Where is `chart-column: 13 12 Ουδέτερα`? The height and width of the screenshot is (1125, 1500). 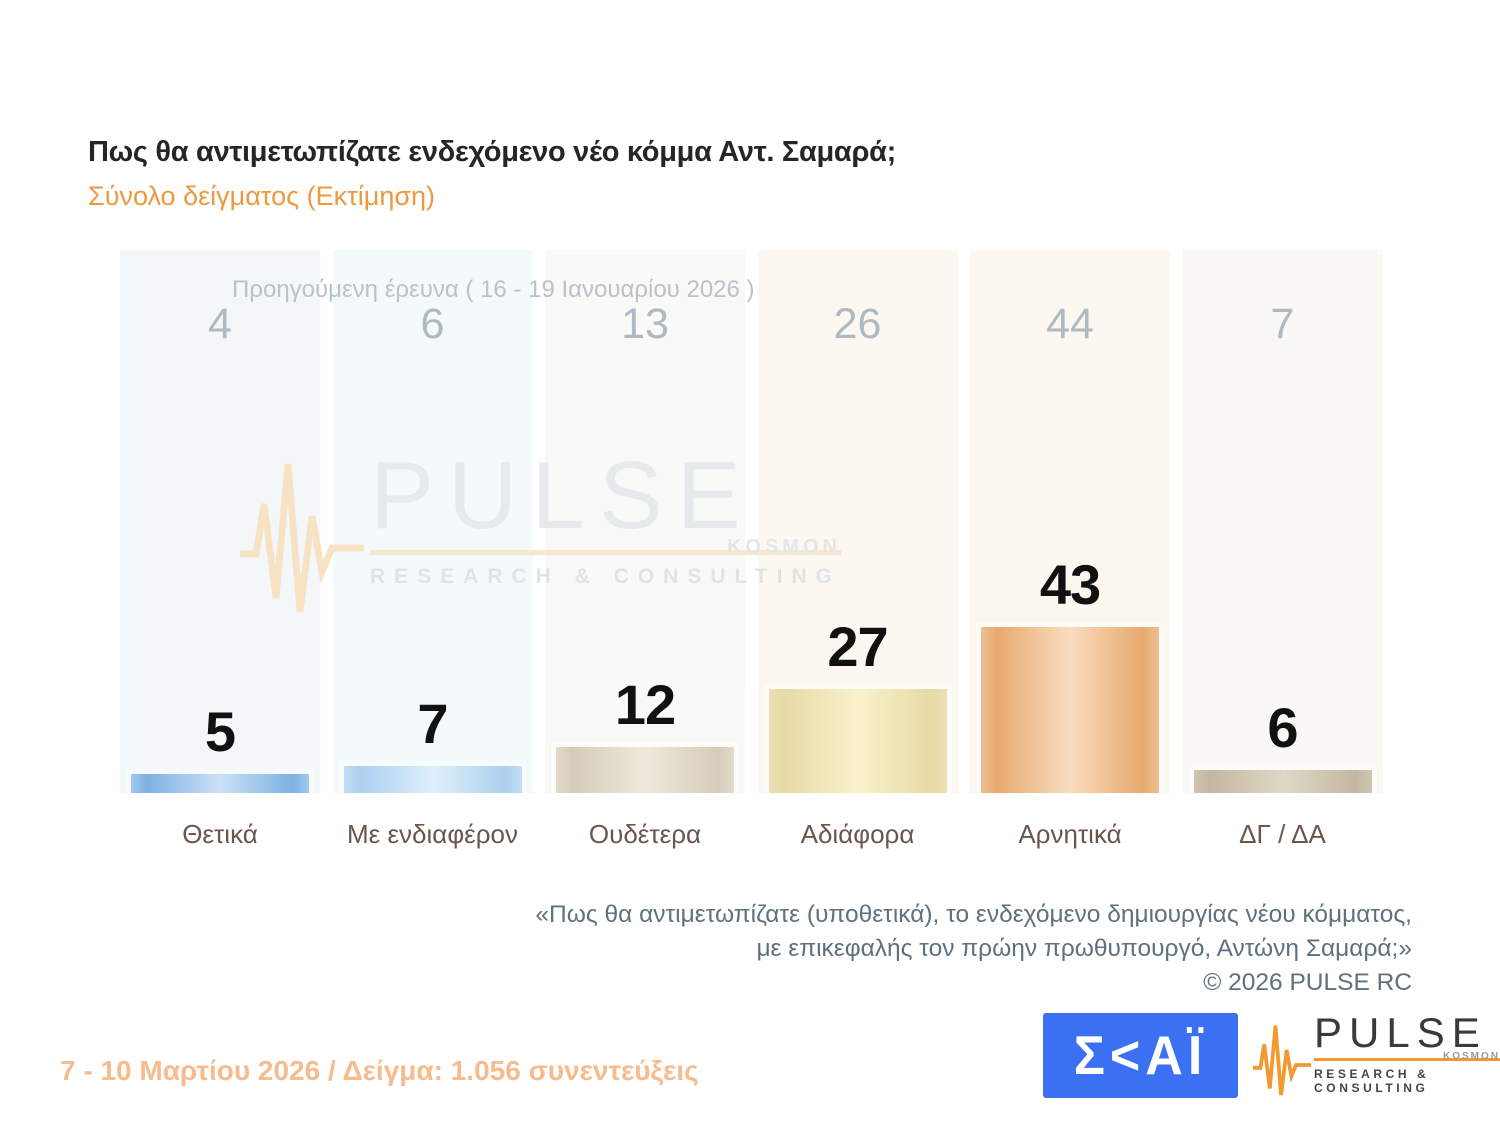 chart-column: 13 12 Ουδέτερα is located at coordinates (645, 550).